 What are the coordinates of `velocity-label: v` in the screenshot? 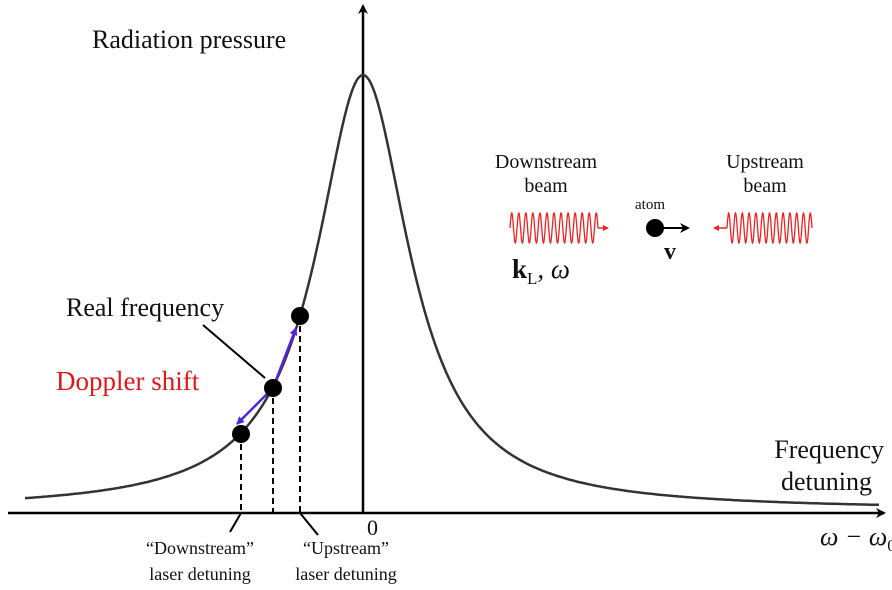 It's located at (670, 252).